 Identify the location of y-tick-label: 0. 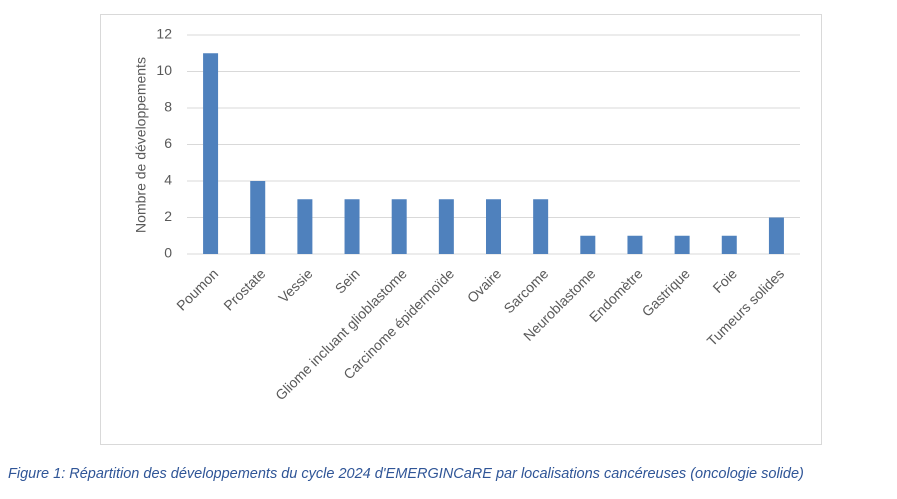
(168, 253).